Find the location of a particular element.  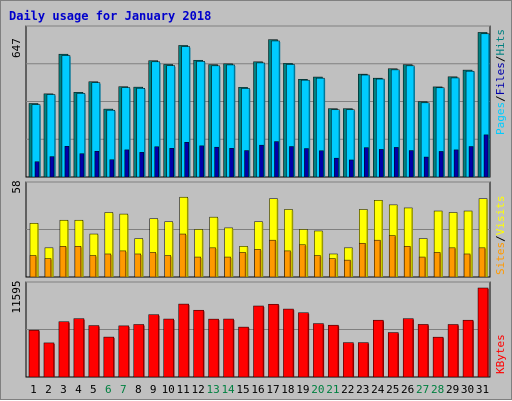

day-label: 19 is located at coordinates (302, 389).